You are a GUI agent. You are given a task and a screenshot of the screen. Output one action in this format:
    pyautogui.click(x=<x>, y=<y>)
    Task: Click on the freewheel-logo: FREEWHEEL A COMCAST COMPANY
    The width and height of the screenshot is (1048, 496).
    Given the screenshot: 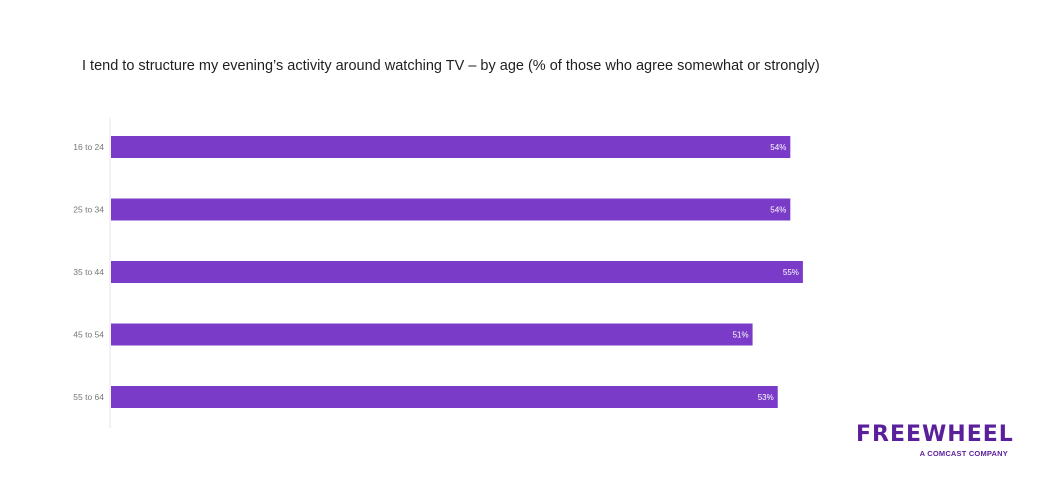 What is the action you would take?
    pyautogui.click(x=935, y=440)
    